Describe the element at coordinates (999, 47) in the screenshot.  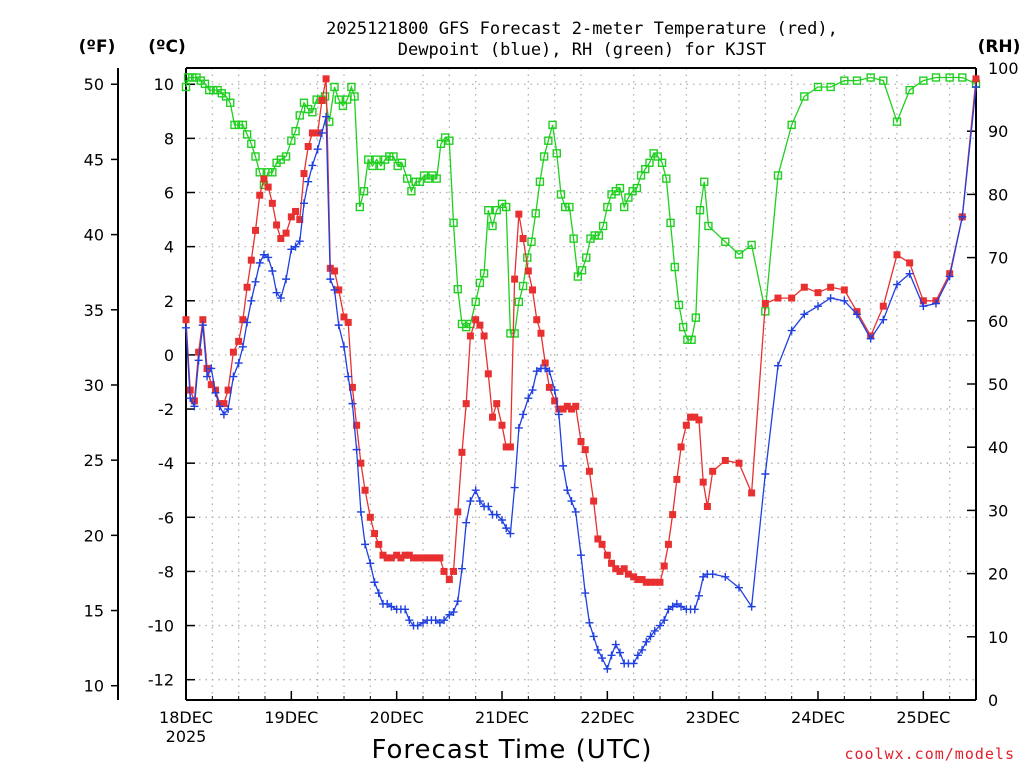
I see `rh-axis-unit: (RH)` at that location.